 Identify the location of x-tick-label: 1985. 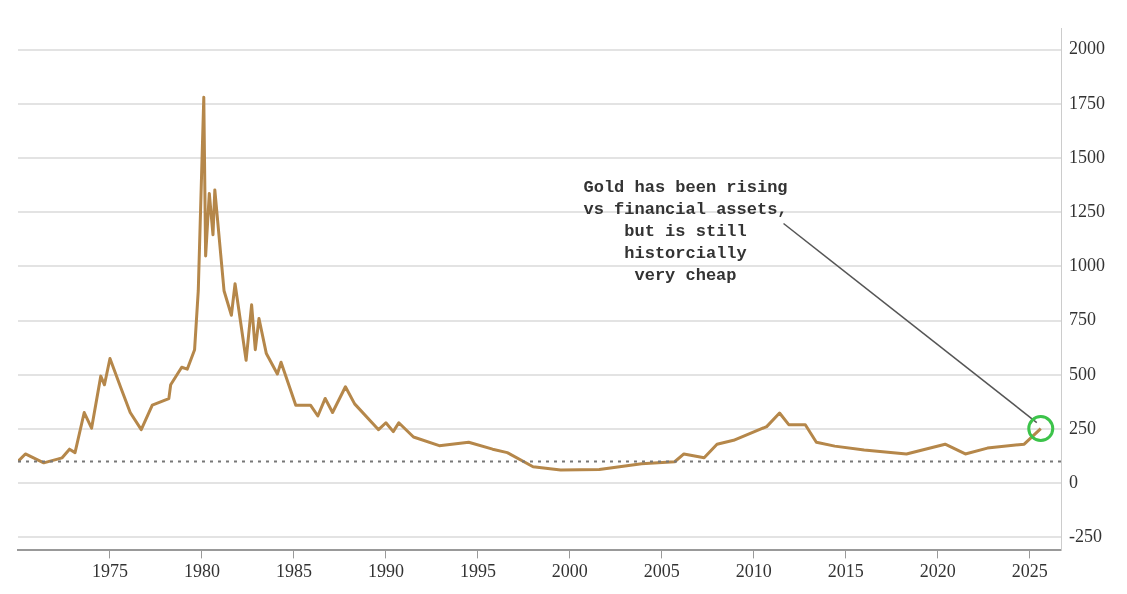
(293, 570).